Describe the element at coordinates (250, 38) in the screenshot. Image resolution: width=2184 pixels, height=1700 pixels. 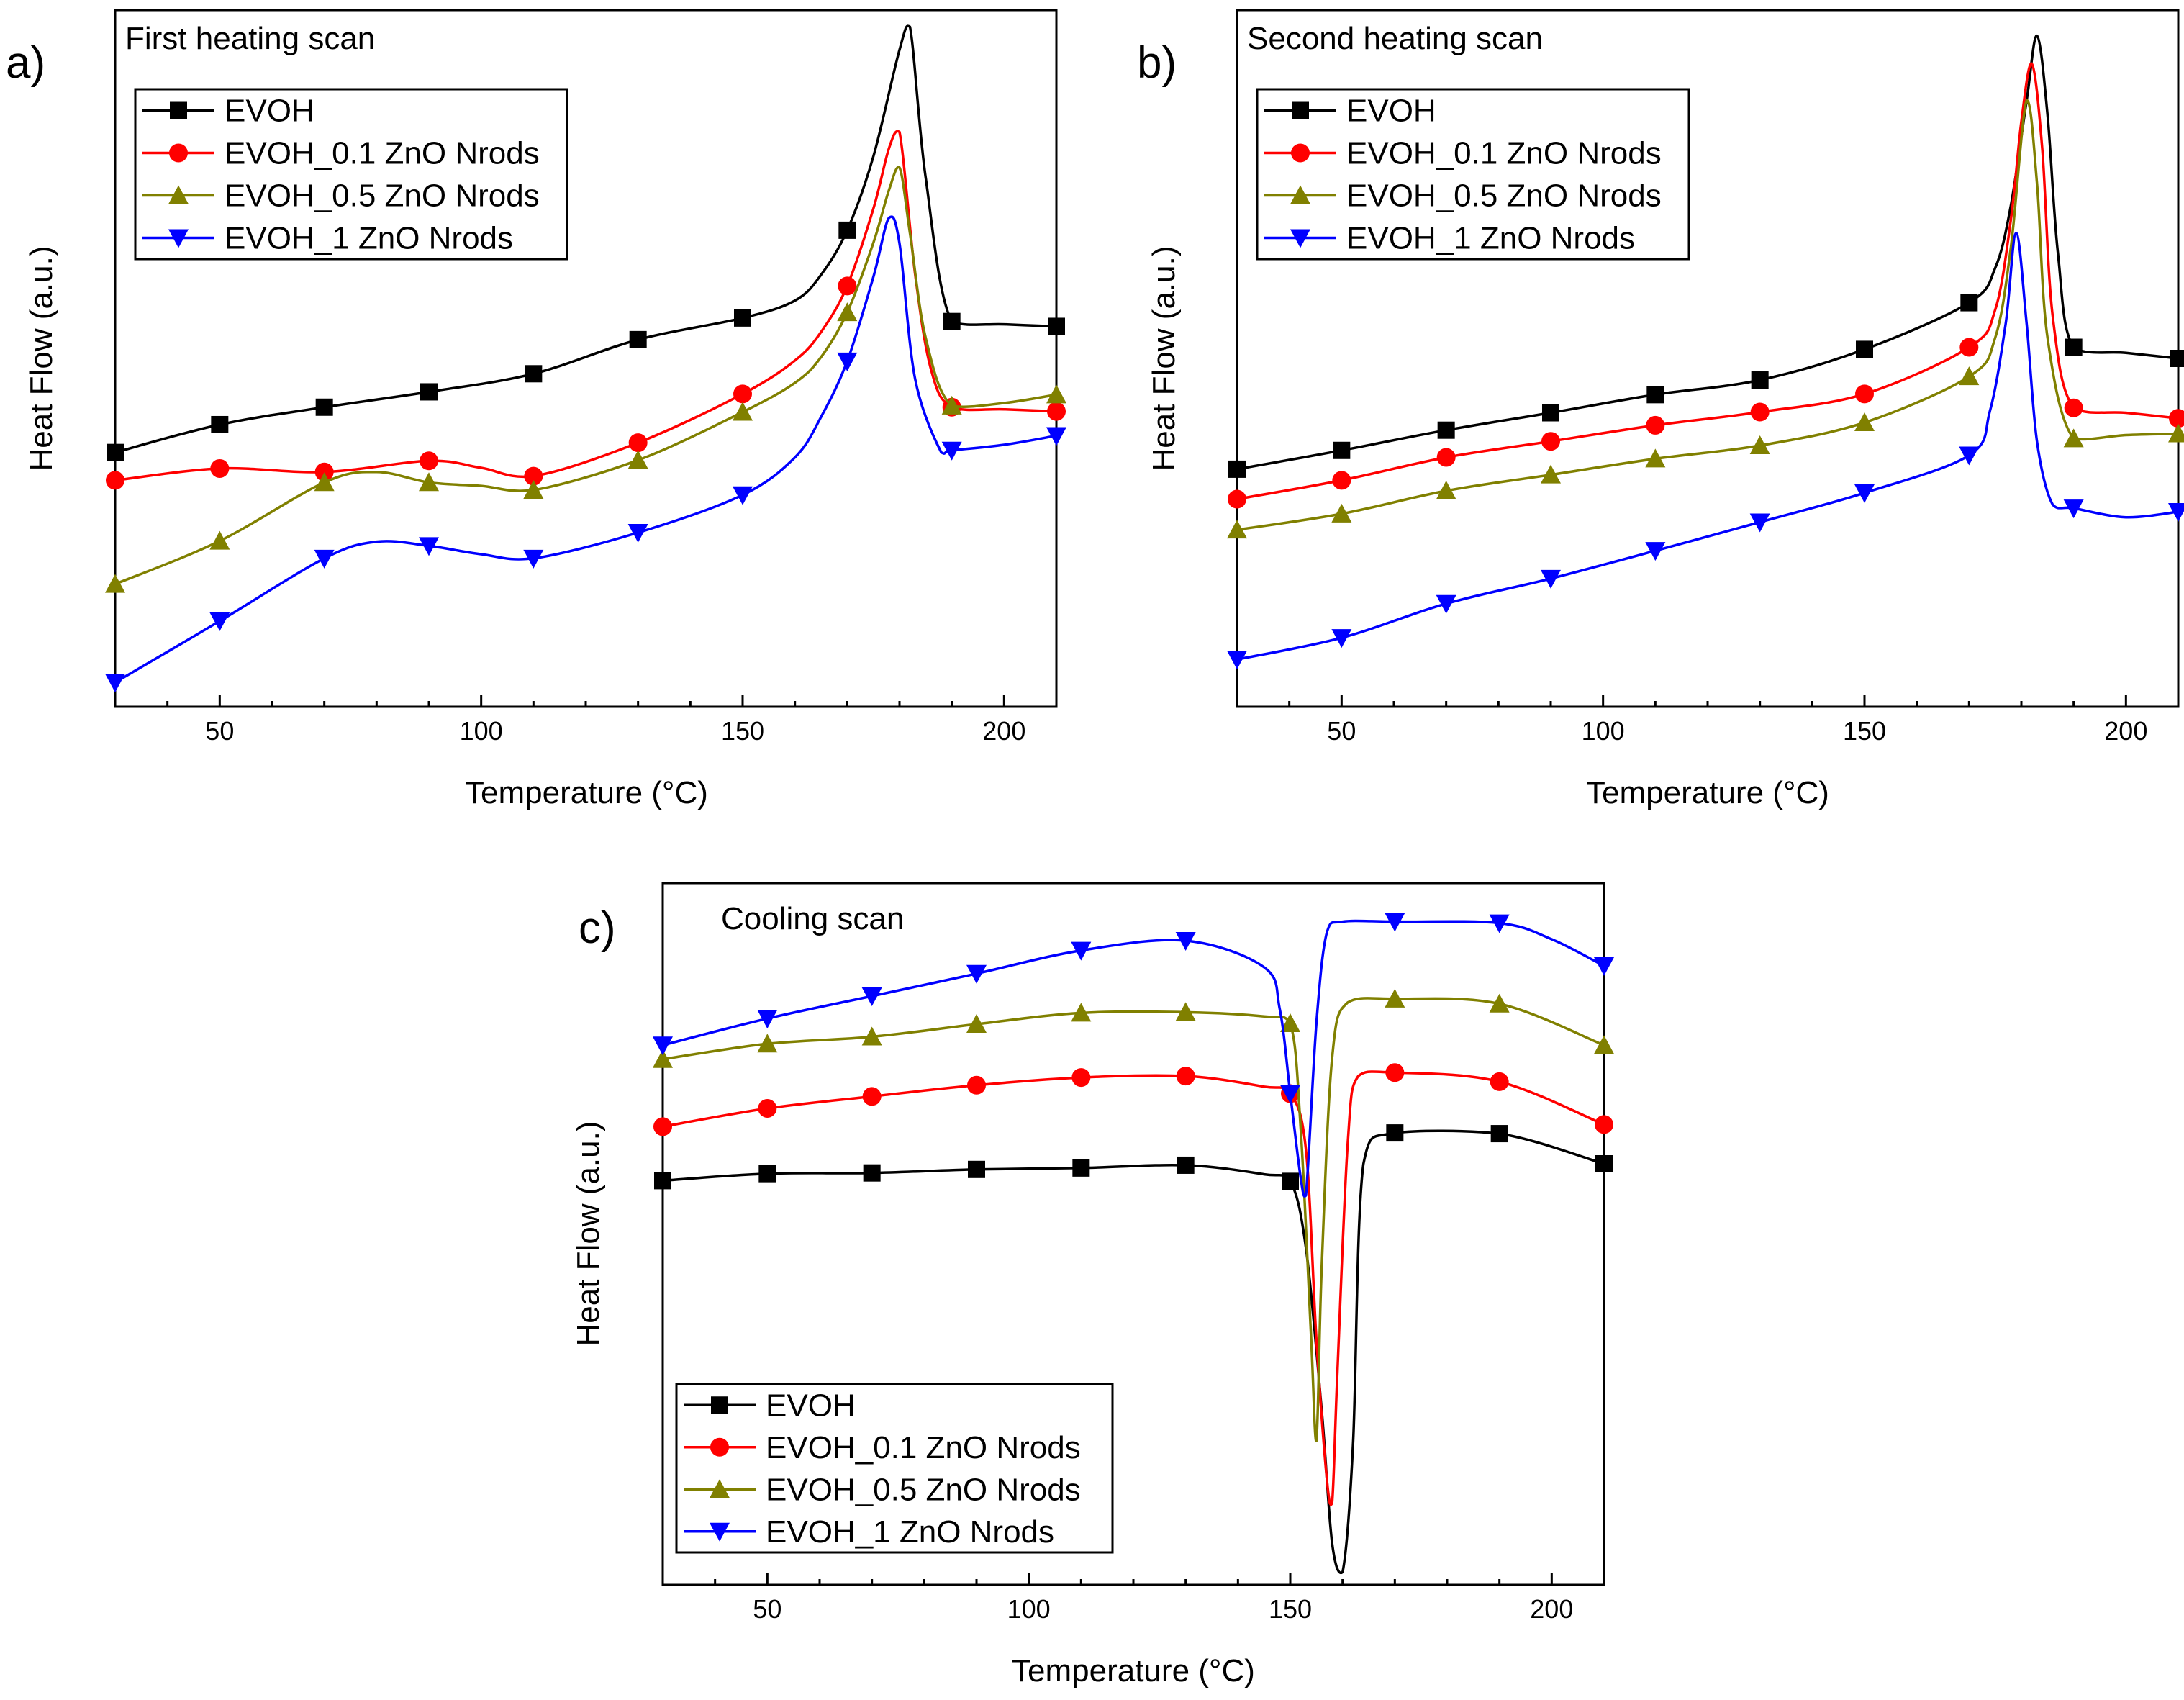
I see `chart-title-a: First heating scan` at that location.